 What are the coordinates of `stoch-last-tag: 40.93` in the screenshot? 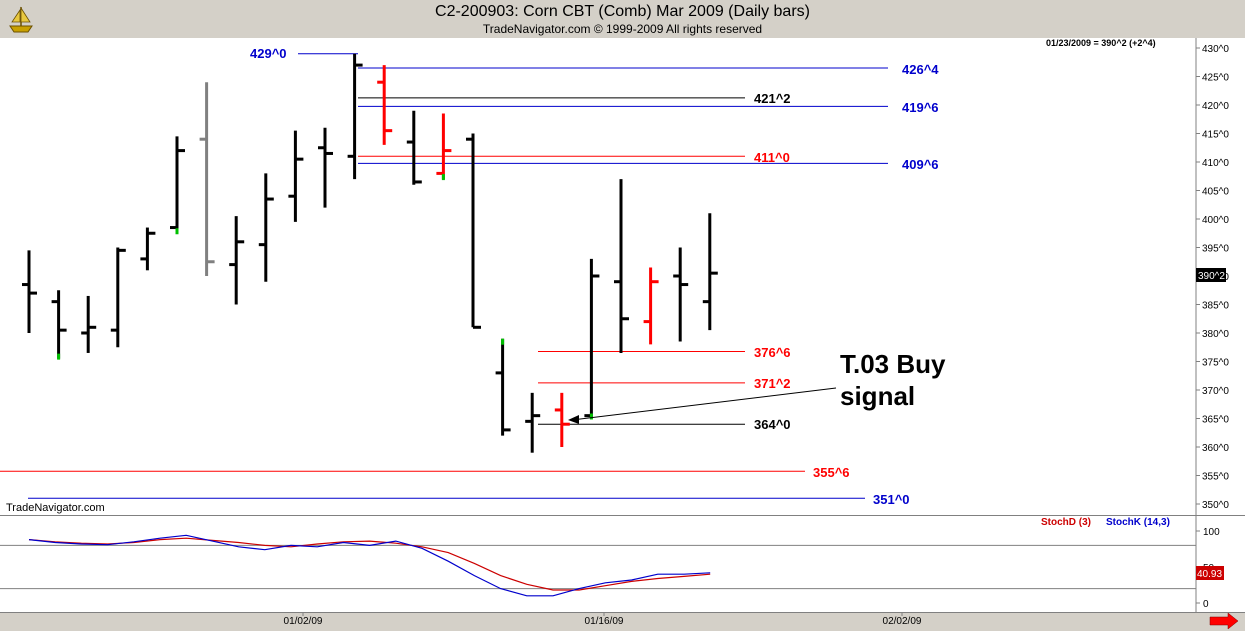 It's located at (1210, 573).